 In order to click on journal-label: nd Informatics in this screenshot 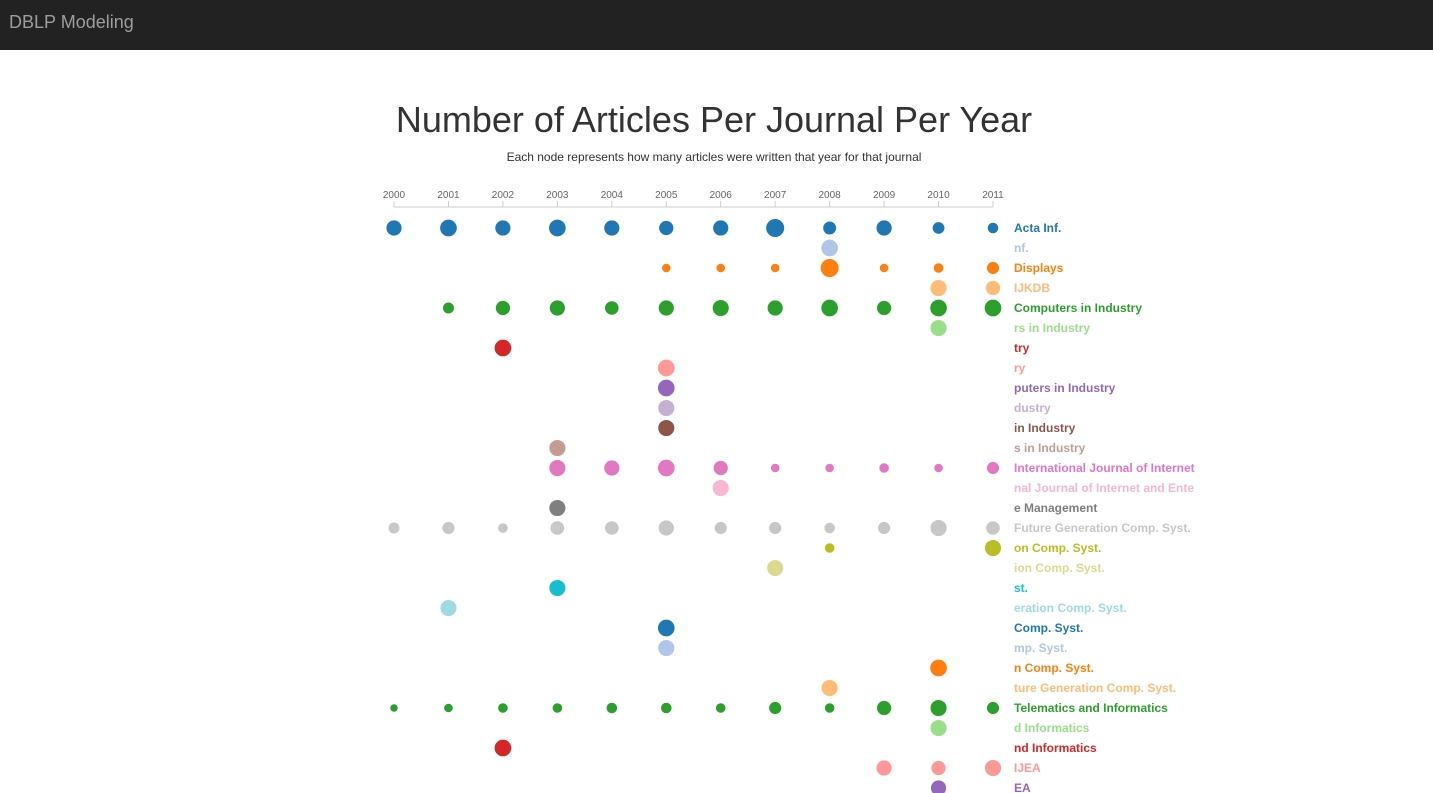, I will do `click(1055, 748)`.